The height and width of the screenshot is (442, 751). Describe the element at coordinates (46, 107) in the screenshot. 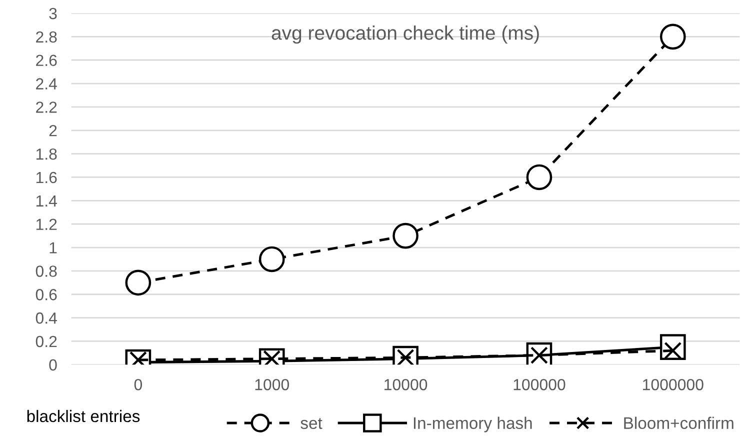

I see `y-tick-label: 2.2` at that location.